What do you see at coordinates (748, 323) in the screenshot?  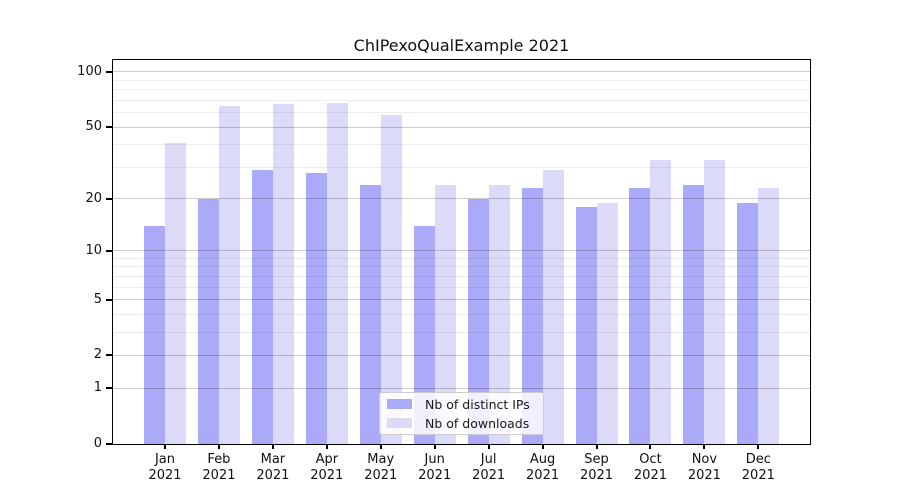 I see `bar-distinct-ips-dec` at bounding box center [748, 323].